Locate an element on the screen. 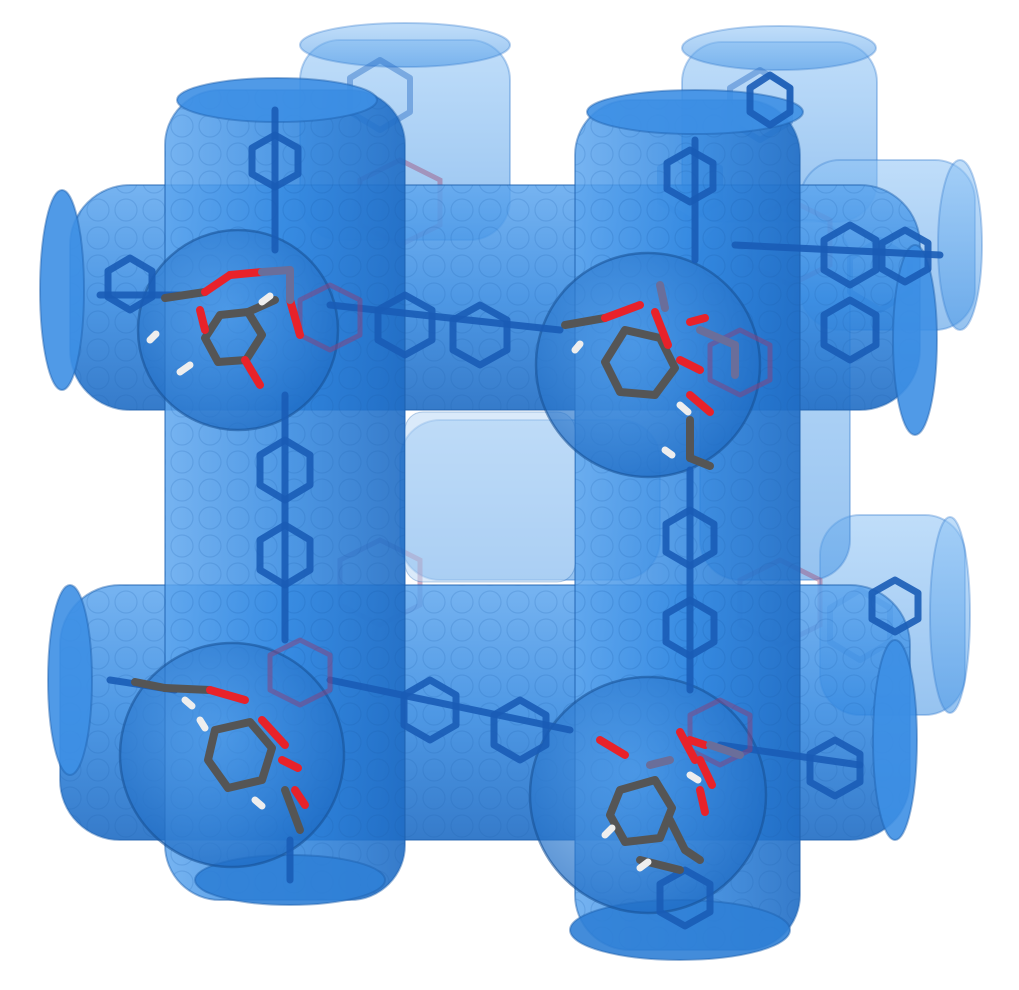  back-tube-top-right-cap is located at coordinates (779, 48).